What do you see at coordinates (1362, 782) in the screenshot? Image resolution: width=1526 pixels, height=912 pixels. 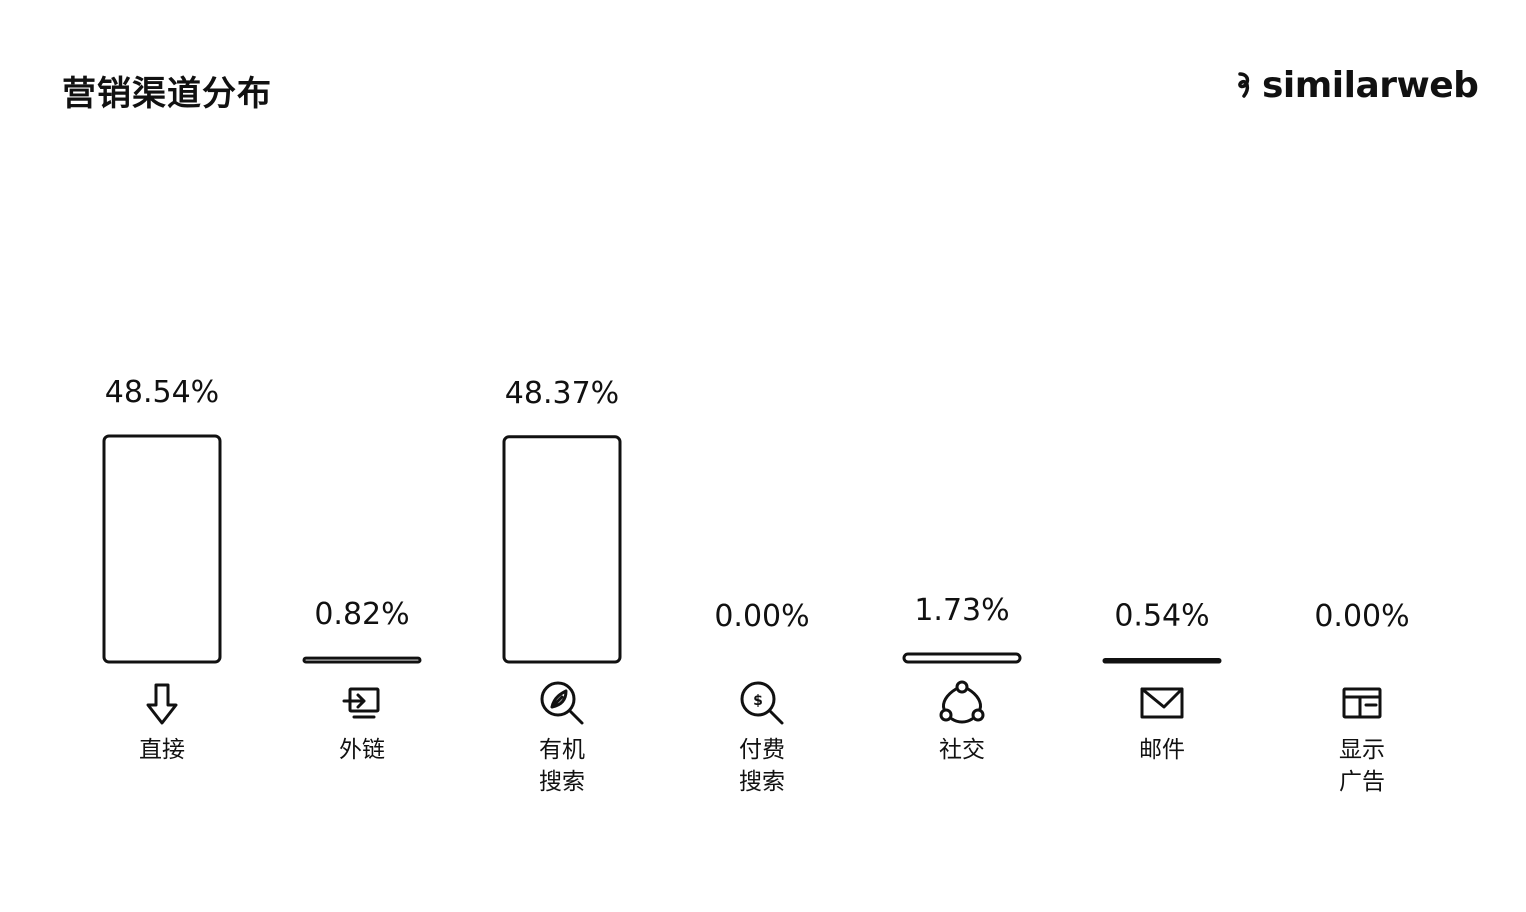 I see `category-label-line: 广告` at bounding box center [1362, 782].